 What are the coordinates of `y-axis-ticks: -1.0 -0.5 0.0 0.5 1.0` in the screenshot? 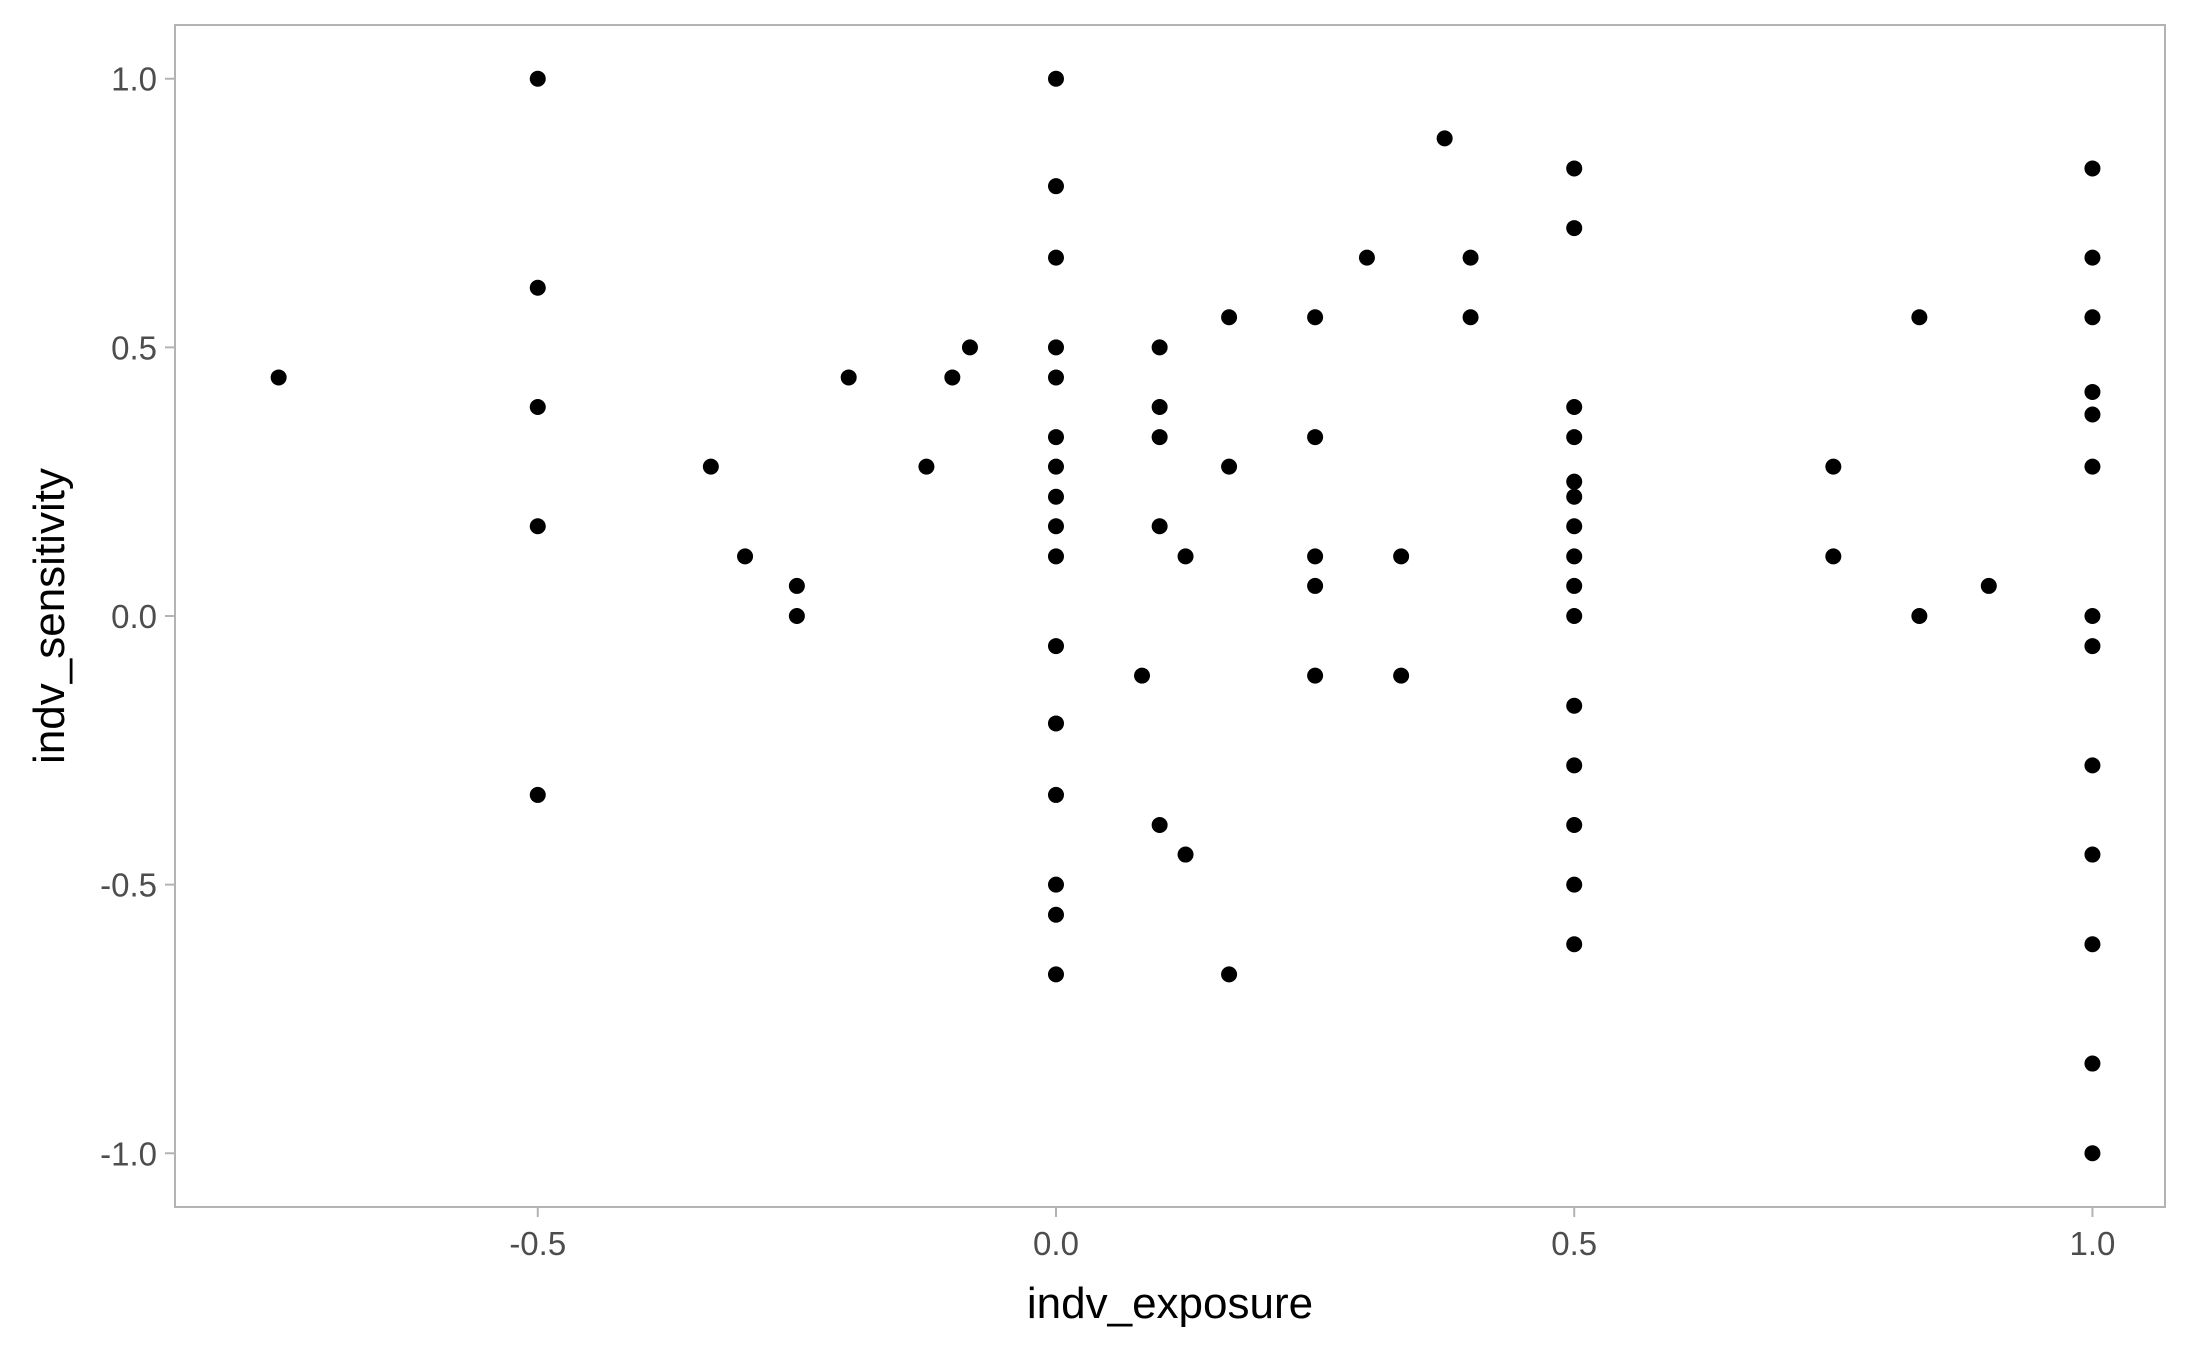 It's located at (137, 616).